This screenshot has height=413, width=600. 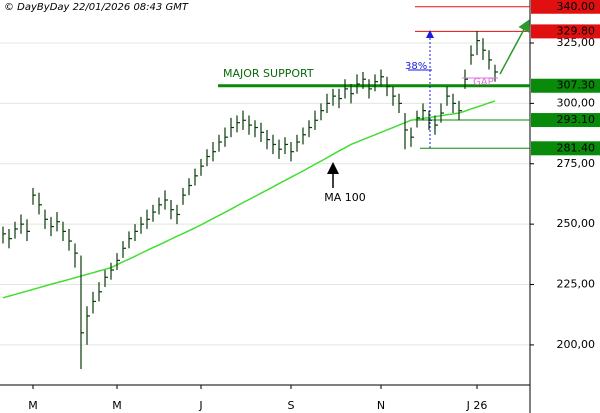 What do you see at coordinates (576, 102) in the screenshot?
I see `y-tick-label: 300,00` at bounding box center [576, 102].